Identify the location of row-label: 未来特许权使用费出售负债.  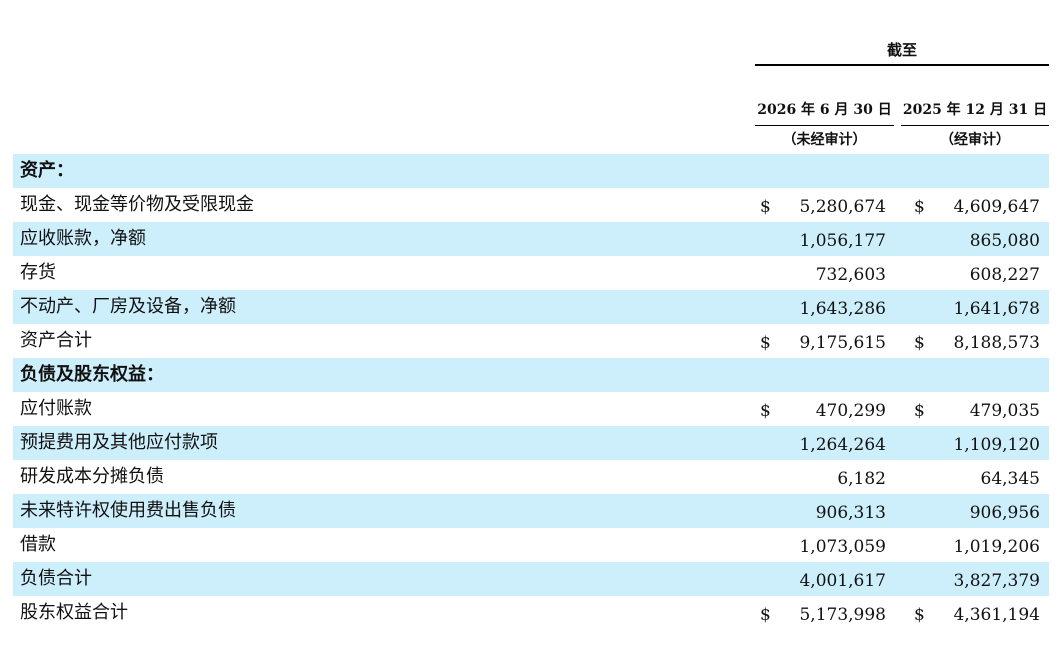
(128, 510).